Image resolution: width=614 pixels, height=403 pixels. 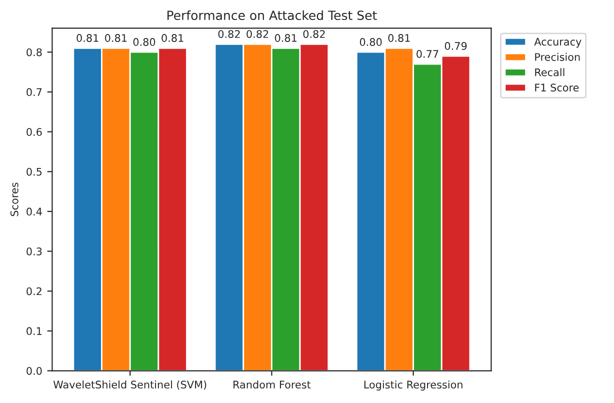 What do you see at coordinates (34, 92) in the screenshot?
I see `y-tick-label: 0.7` at bounding box center [34, 92].